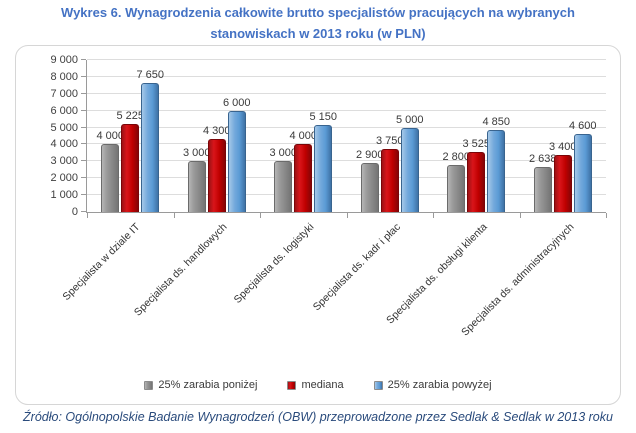  I want to click on x-axis-category-label: Specjalista w dziale IT, so click(101, 262).